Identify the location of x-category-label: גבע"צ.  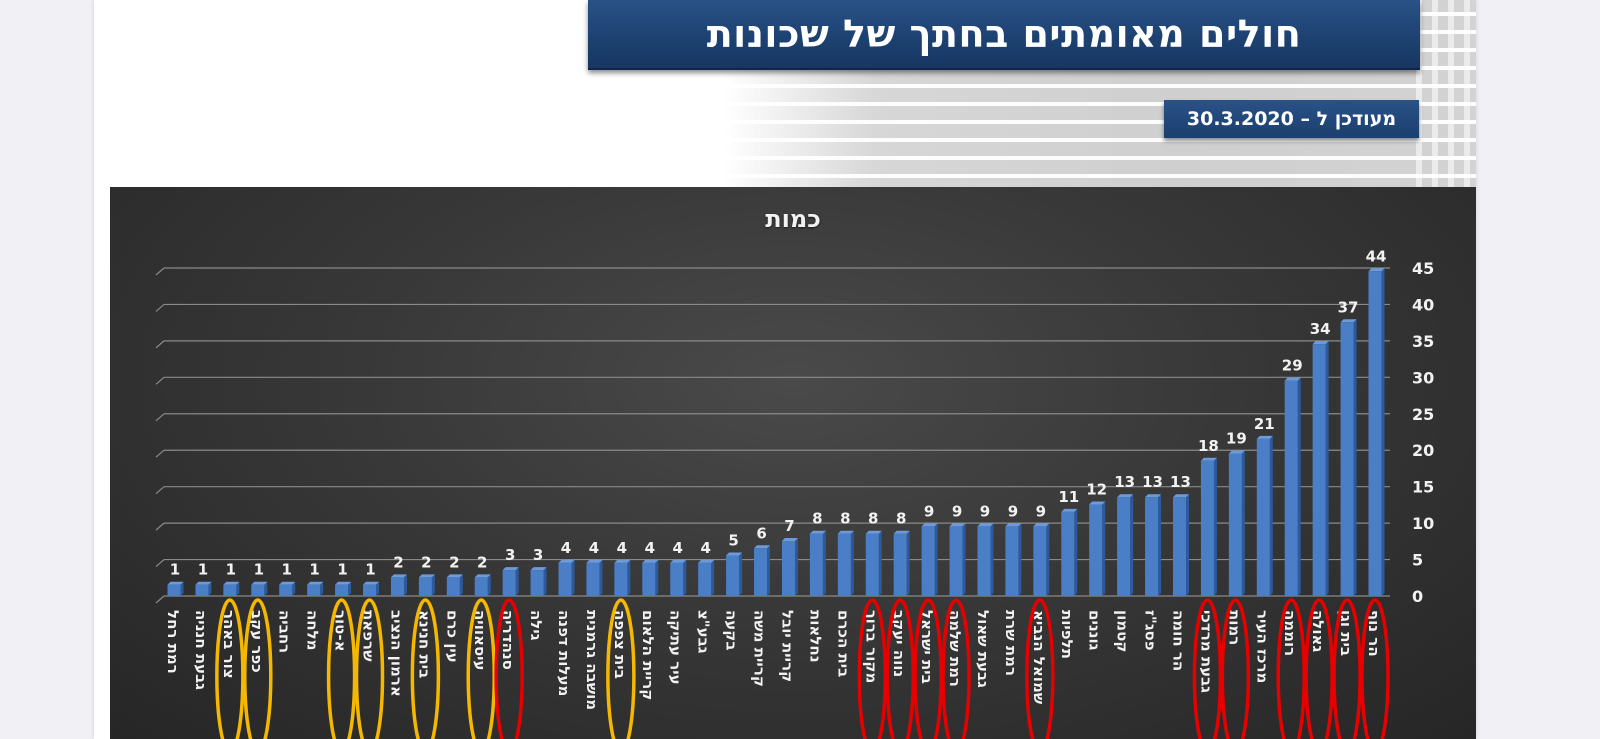
(704, 632).